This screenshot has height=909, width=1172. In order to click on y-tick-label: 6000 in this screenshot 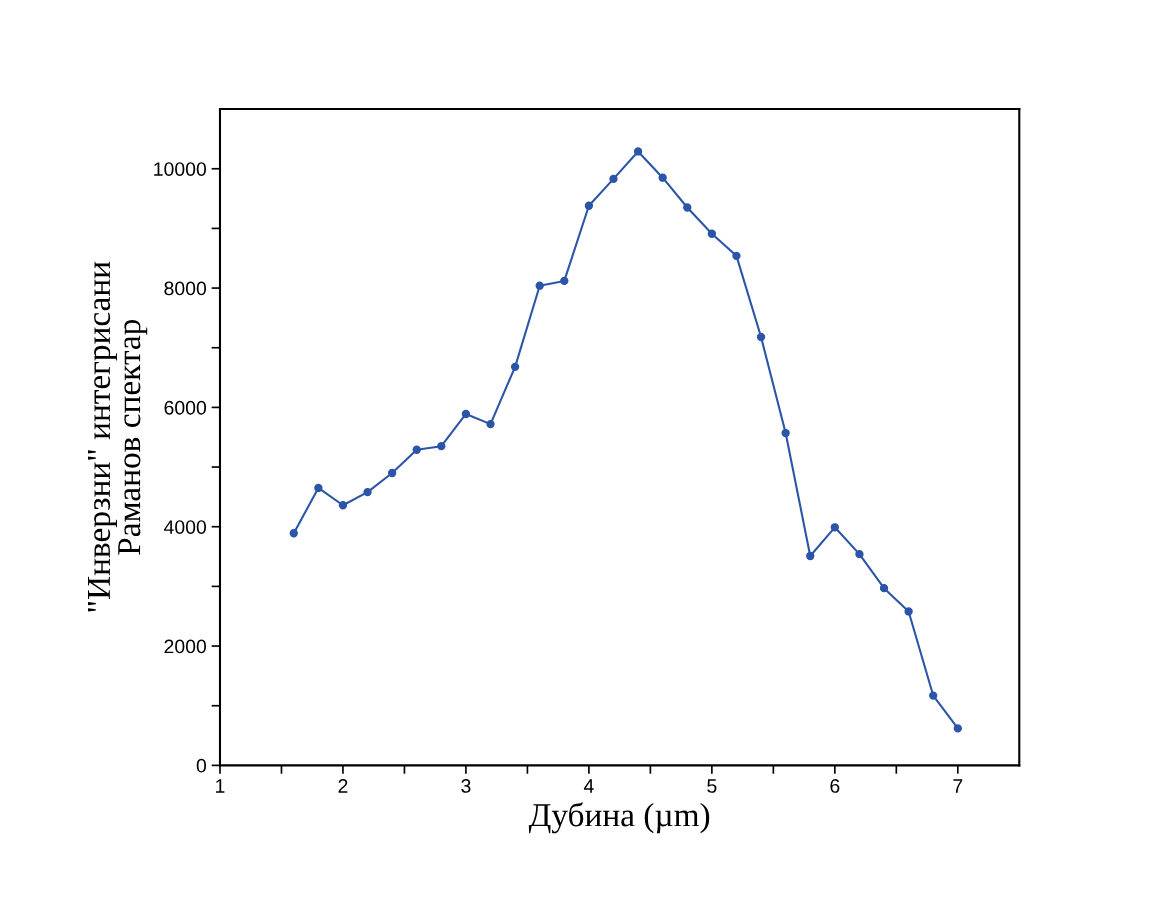, I will do `click(185, 407)`.